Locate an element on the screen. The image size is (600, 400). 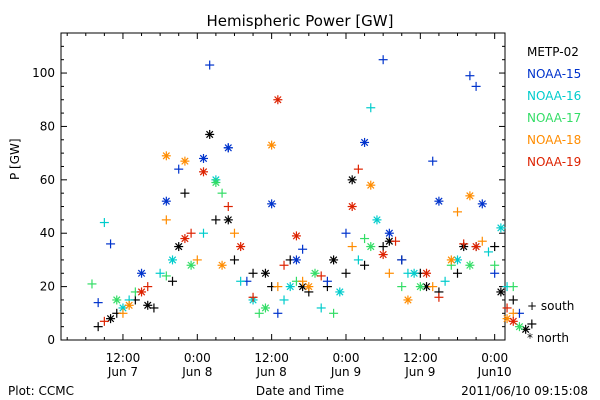
x-tick-label-date: Jun 8 is located at coordinates (271, 372).